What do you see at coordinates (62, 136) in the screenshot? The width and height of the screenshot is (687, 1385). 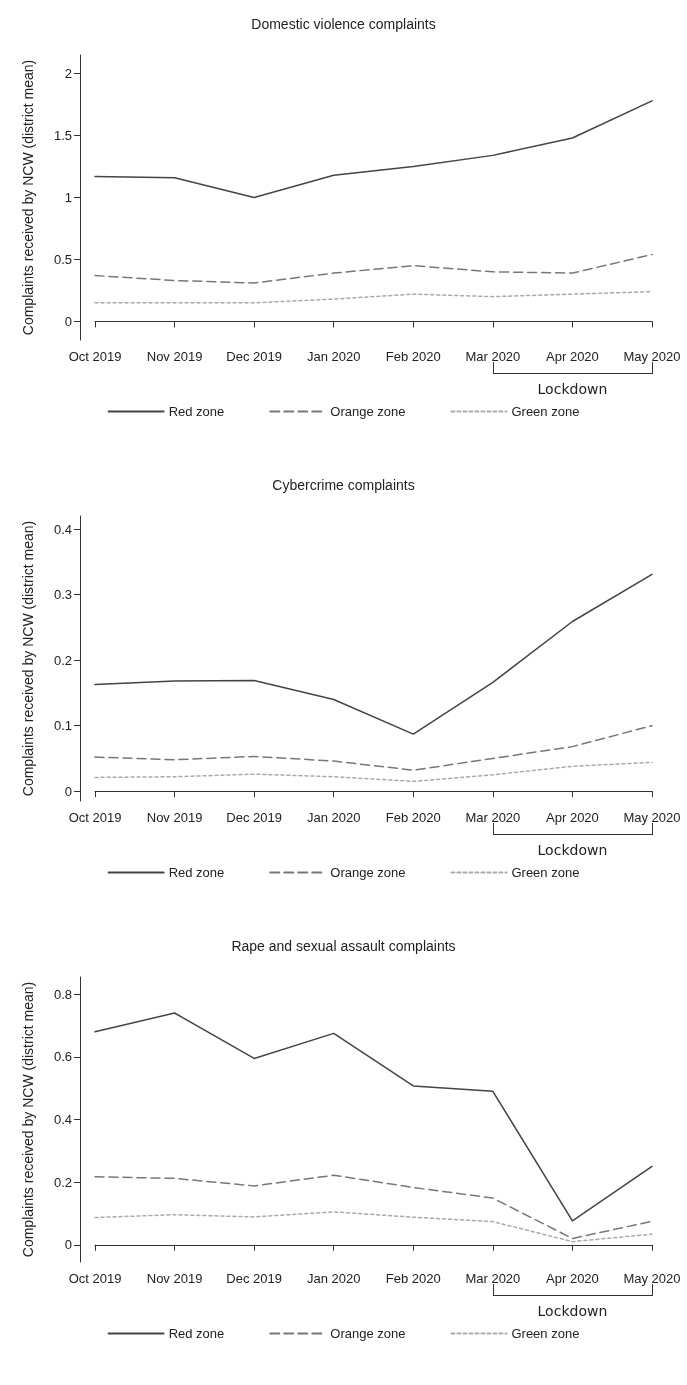 I see `y-tick-label: 1.5` at bounding box center [62, 136].